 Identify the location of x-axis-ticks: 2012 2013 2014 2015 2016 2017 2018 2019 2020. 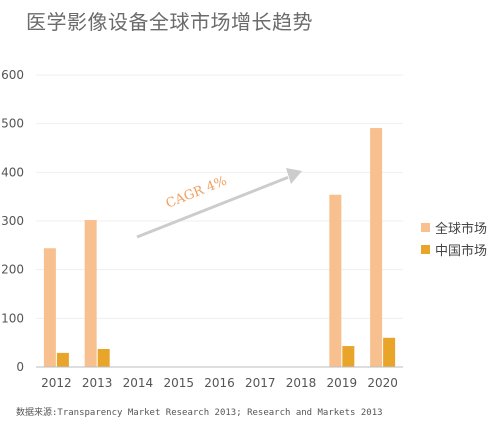
(219, 383).